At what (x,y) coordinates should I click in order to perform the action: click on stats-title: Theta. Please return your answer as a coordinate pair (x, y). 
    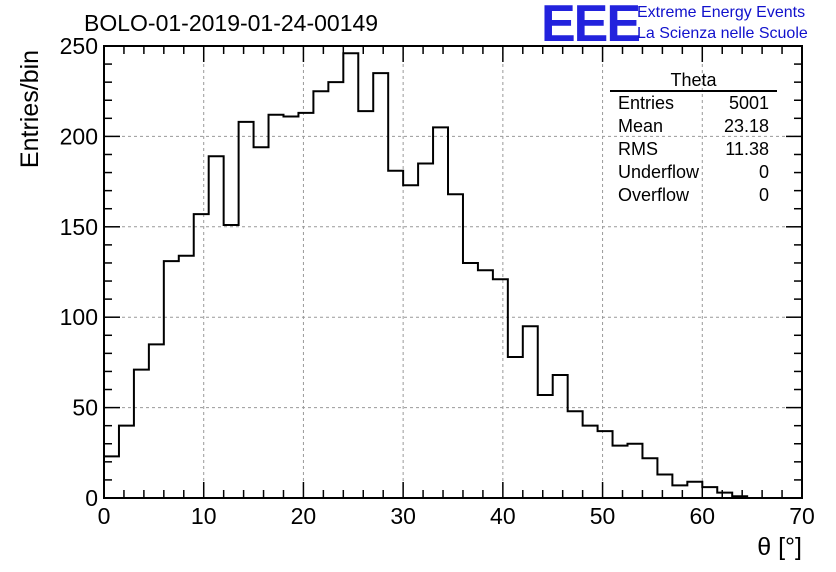
    Looking at the image, I should click on (693, 81).